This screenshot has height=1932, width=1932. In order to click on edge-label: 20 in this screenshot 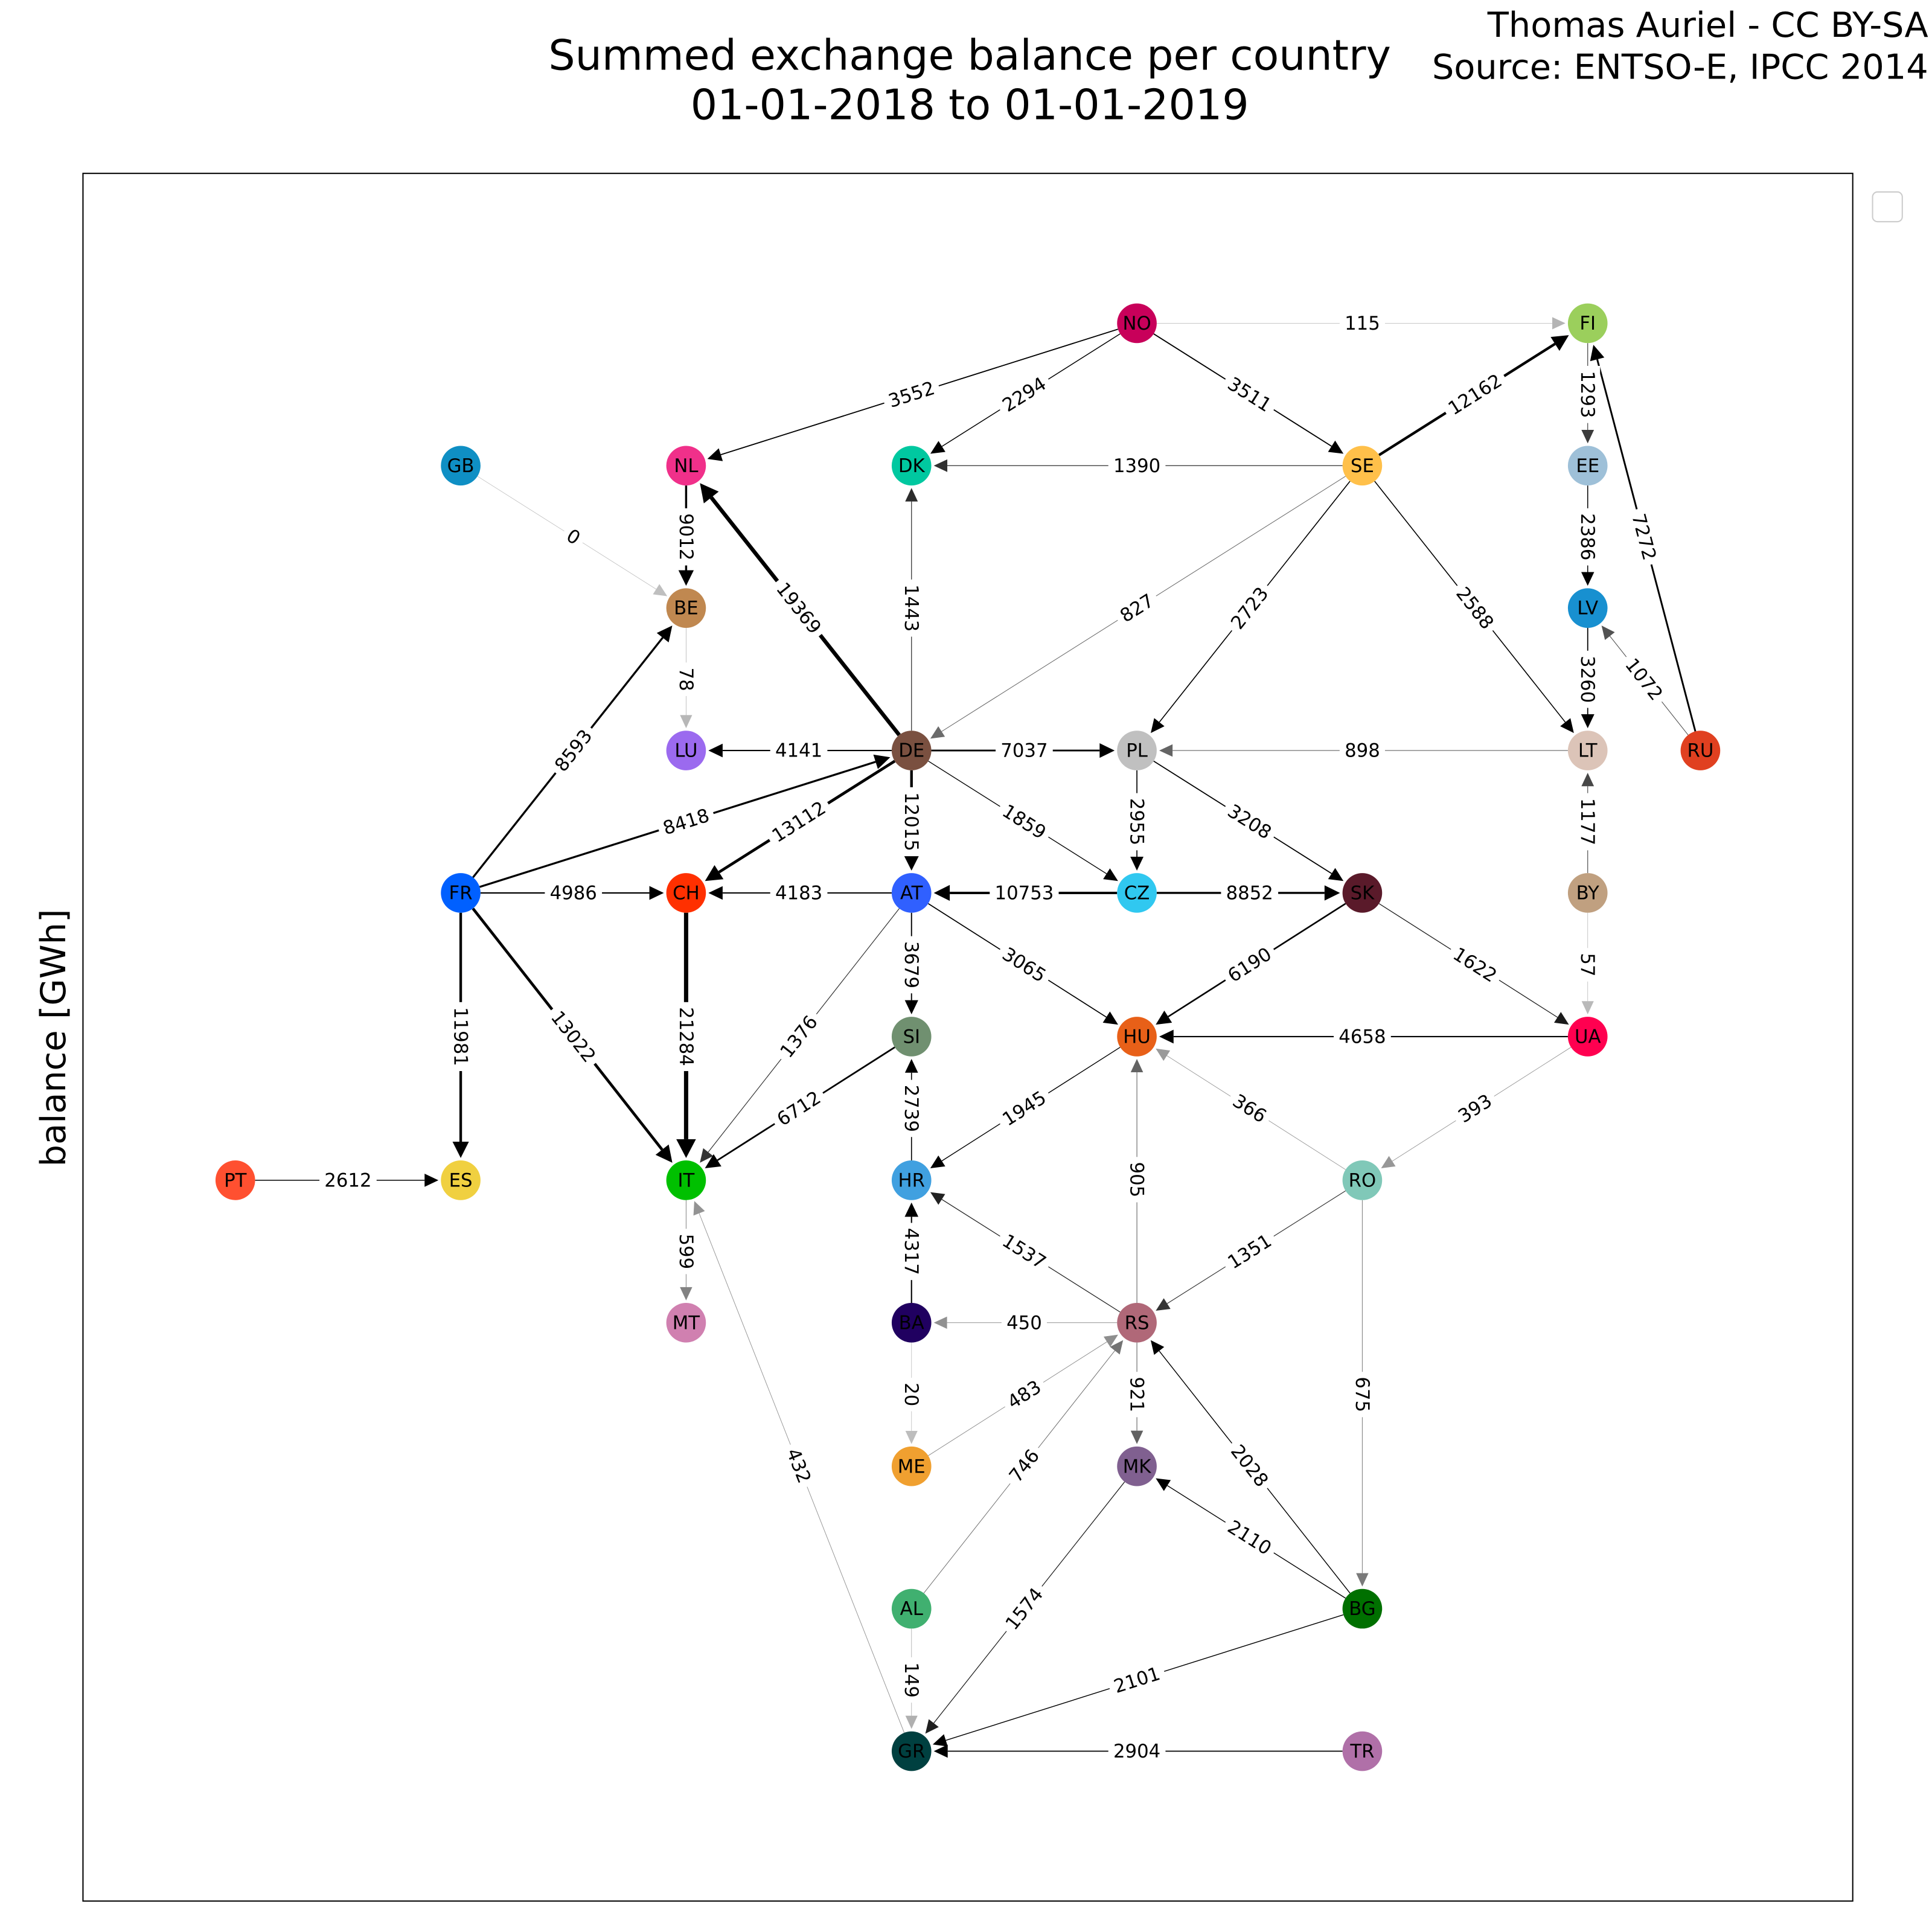, I will do `click(911, 1395)`.